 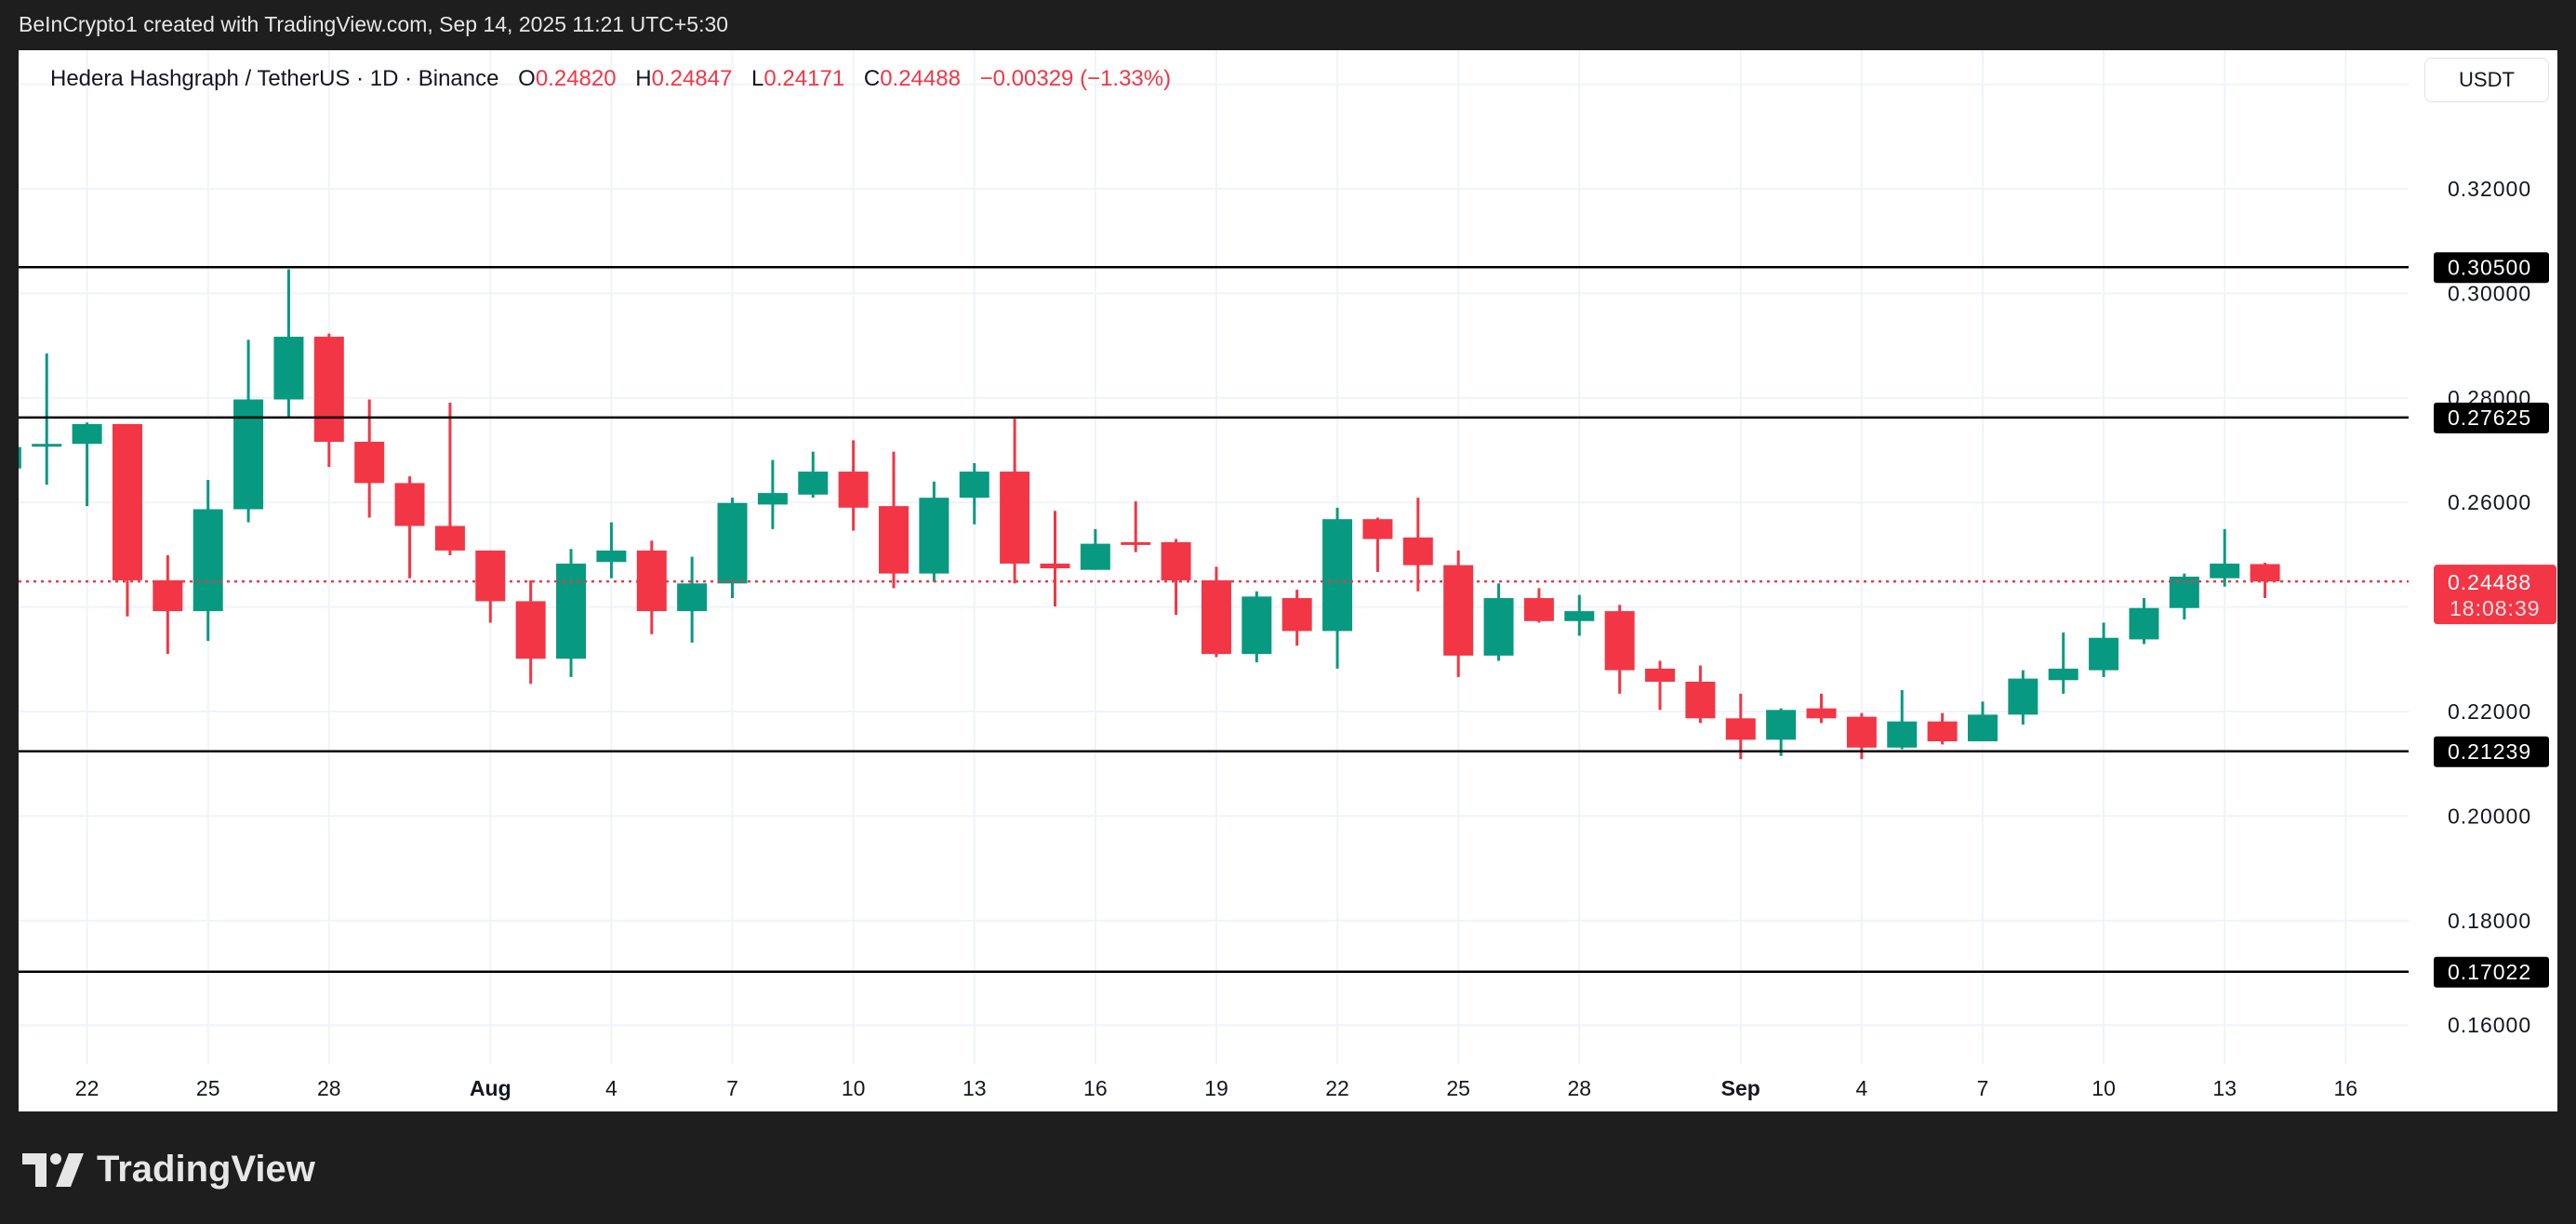 What do you see at coordinates (2489, 711) in the screenshot?
I see `y-tick-label: 0.22000` at bounding box center [2489, 711].